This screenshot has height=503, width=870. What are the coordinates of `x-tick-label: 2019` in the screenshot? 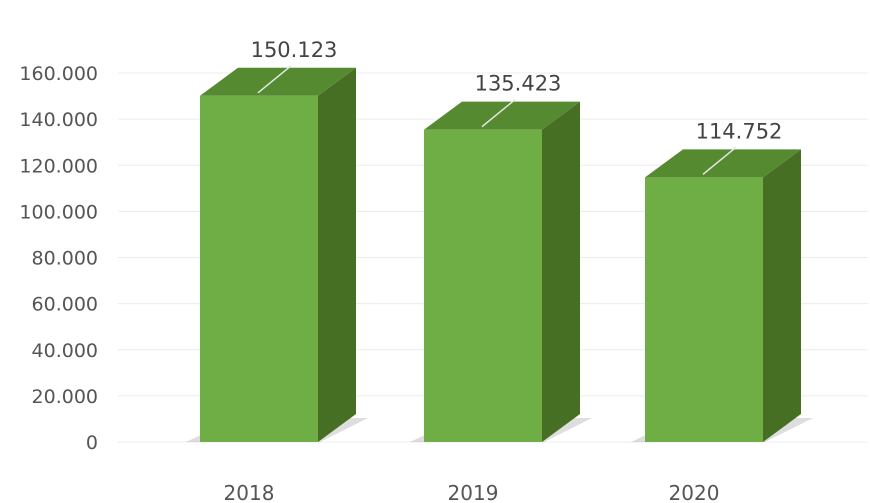 It's located at (473, 492).